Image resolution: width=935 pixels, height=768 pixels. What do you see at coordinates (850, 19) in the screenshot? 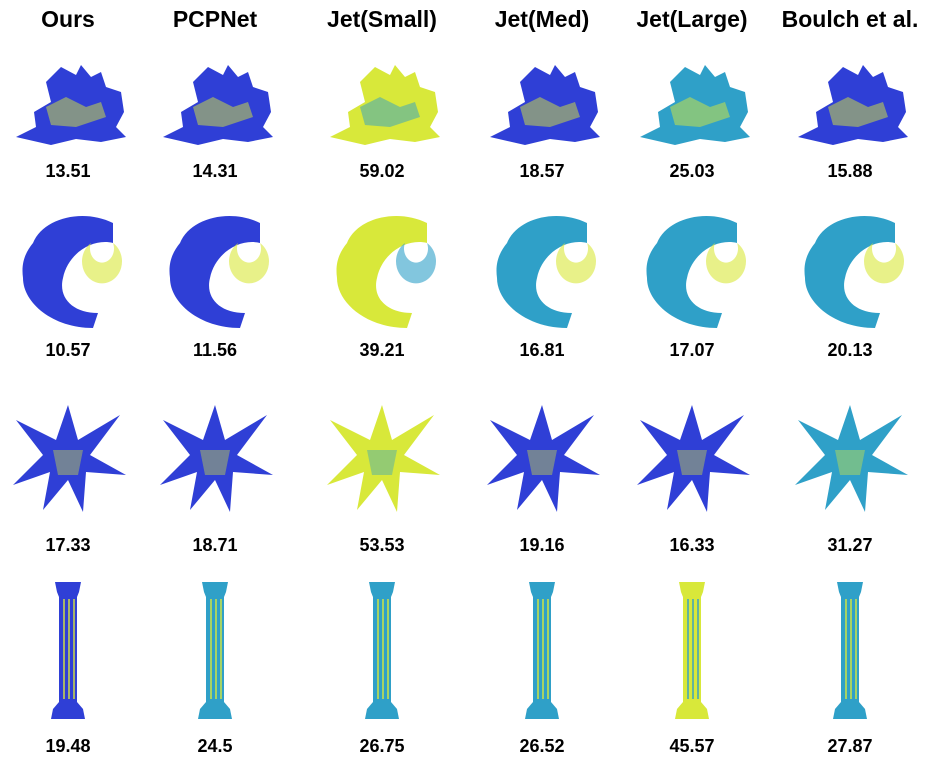
I see `column-header-boulch: Boulch et al.` at bounding box center [850, 19].